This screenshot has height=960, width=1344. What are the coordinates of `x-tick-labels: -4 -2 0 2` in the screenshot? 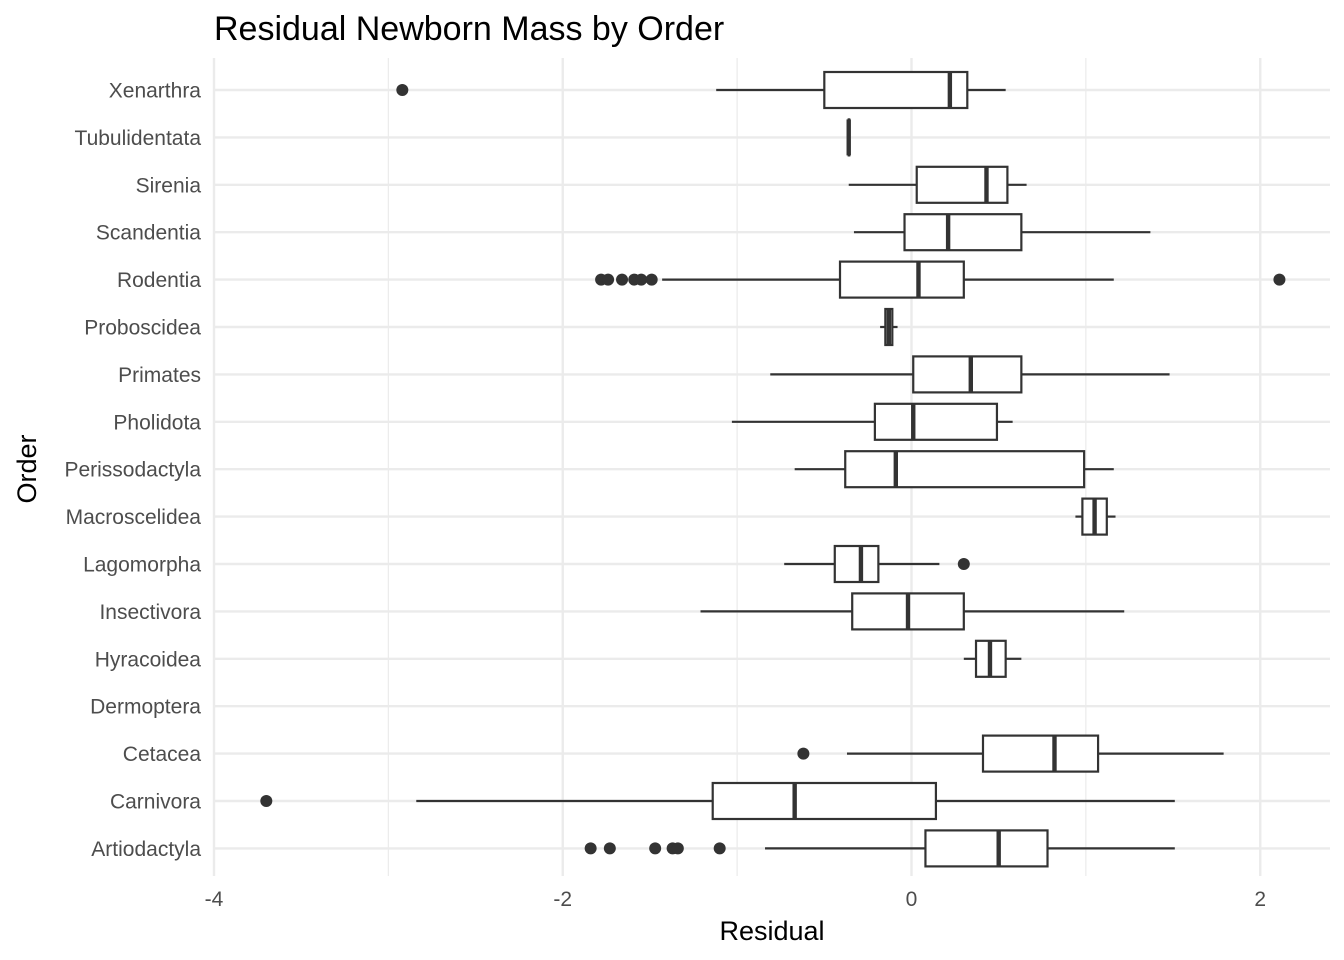 It's located at (735, 899).